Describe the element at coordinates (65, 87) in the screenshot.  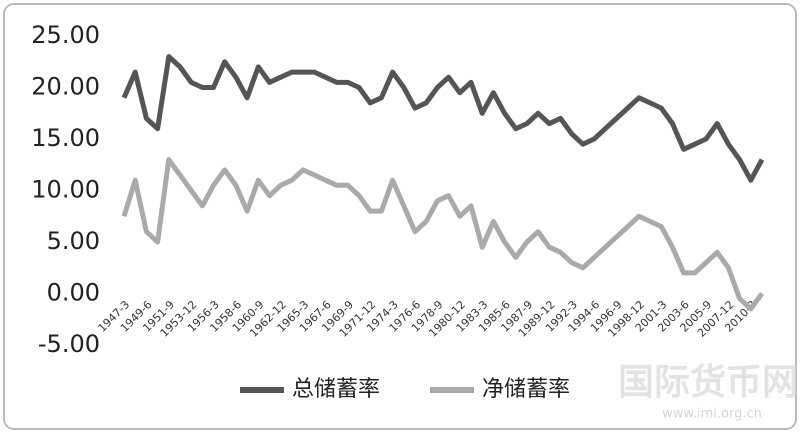
I see `y-tick-label: 20.00` at that location.